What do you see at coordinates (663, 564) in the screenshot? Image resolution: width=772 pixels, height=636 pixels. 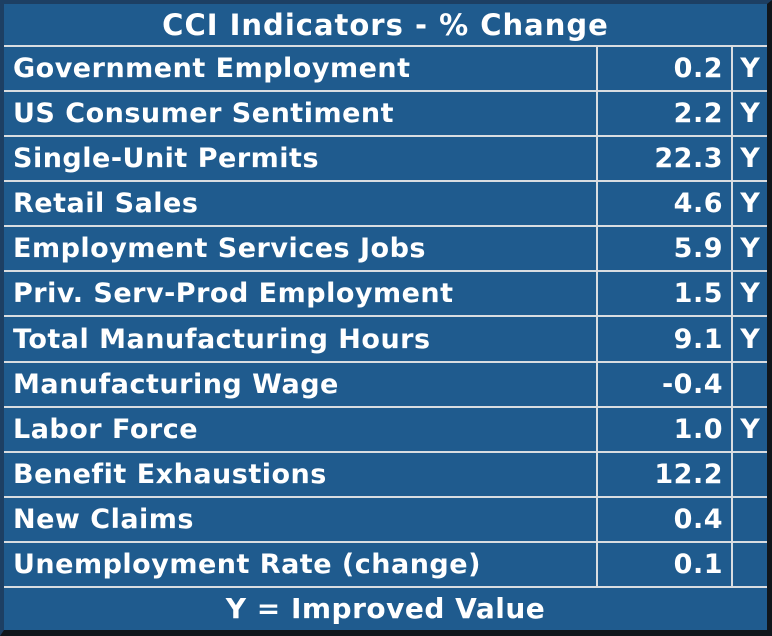 I see `indicator-value: 0.1` at bounding box center [663, 564].